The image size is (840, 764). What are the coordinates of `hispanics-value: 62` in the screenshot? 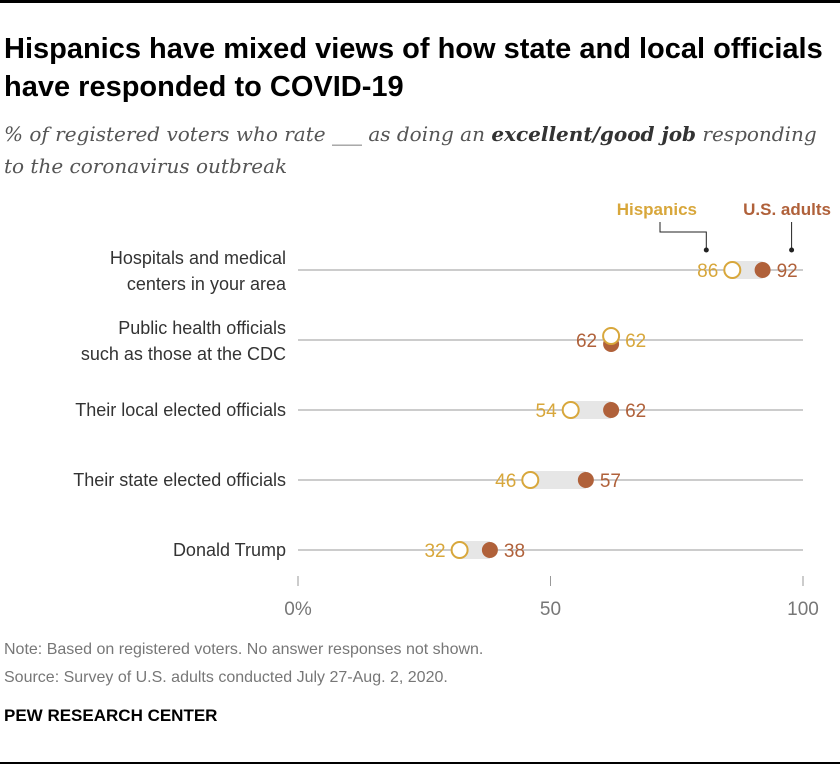 It's located at (635, 341).